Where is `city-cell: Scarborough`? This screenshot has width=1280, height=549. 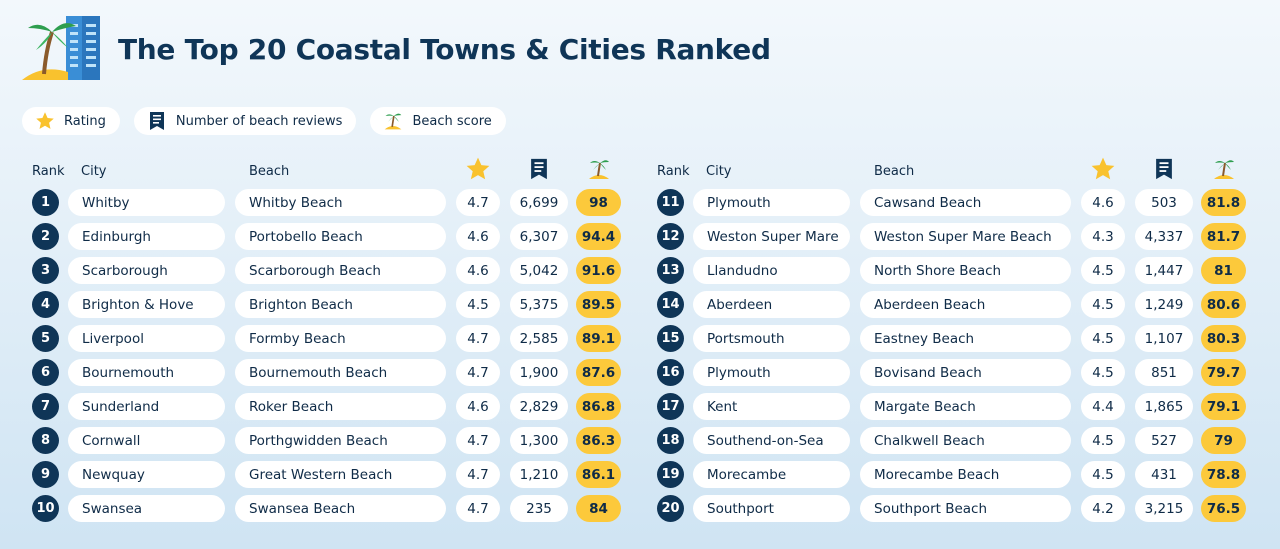
city-cell: Scarborough is located at coordinates (146, 270).